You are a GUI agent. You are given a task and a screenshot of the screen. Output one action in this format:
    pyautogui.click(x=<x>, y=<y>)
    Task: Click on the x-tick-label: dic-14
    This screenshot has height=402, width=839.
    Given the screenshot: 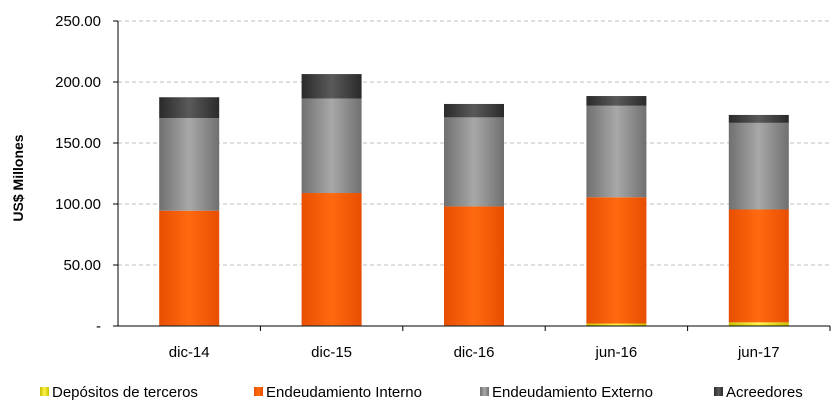 What is the action you would take?
    pyautogui.click(x=189, y=352)
    